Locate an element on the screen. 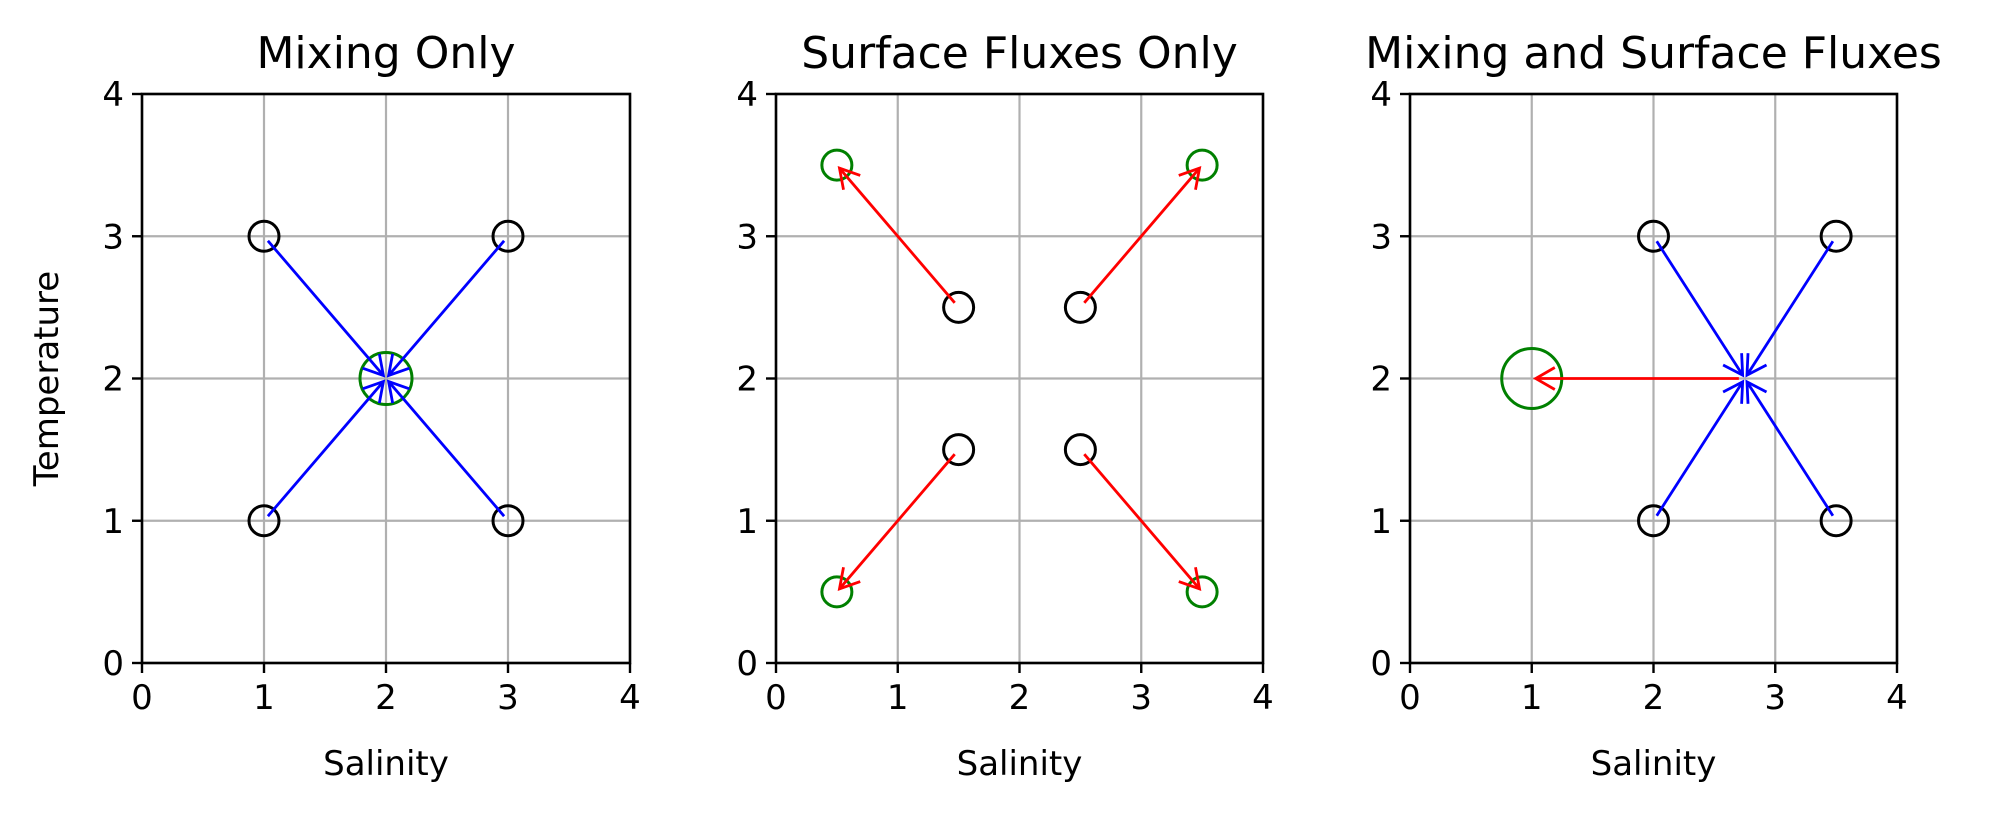 The height and width of the screenshot is (815, 2001). y-axis-label: Temperature is located at coordinates (47, 379).